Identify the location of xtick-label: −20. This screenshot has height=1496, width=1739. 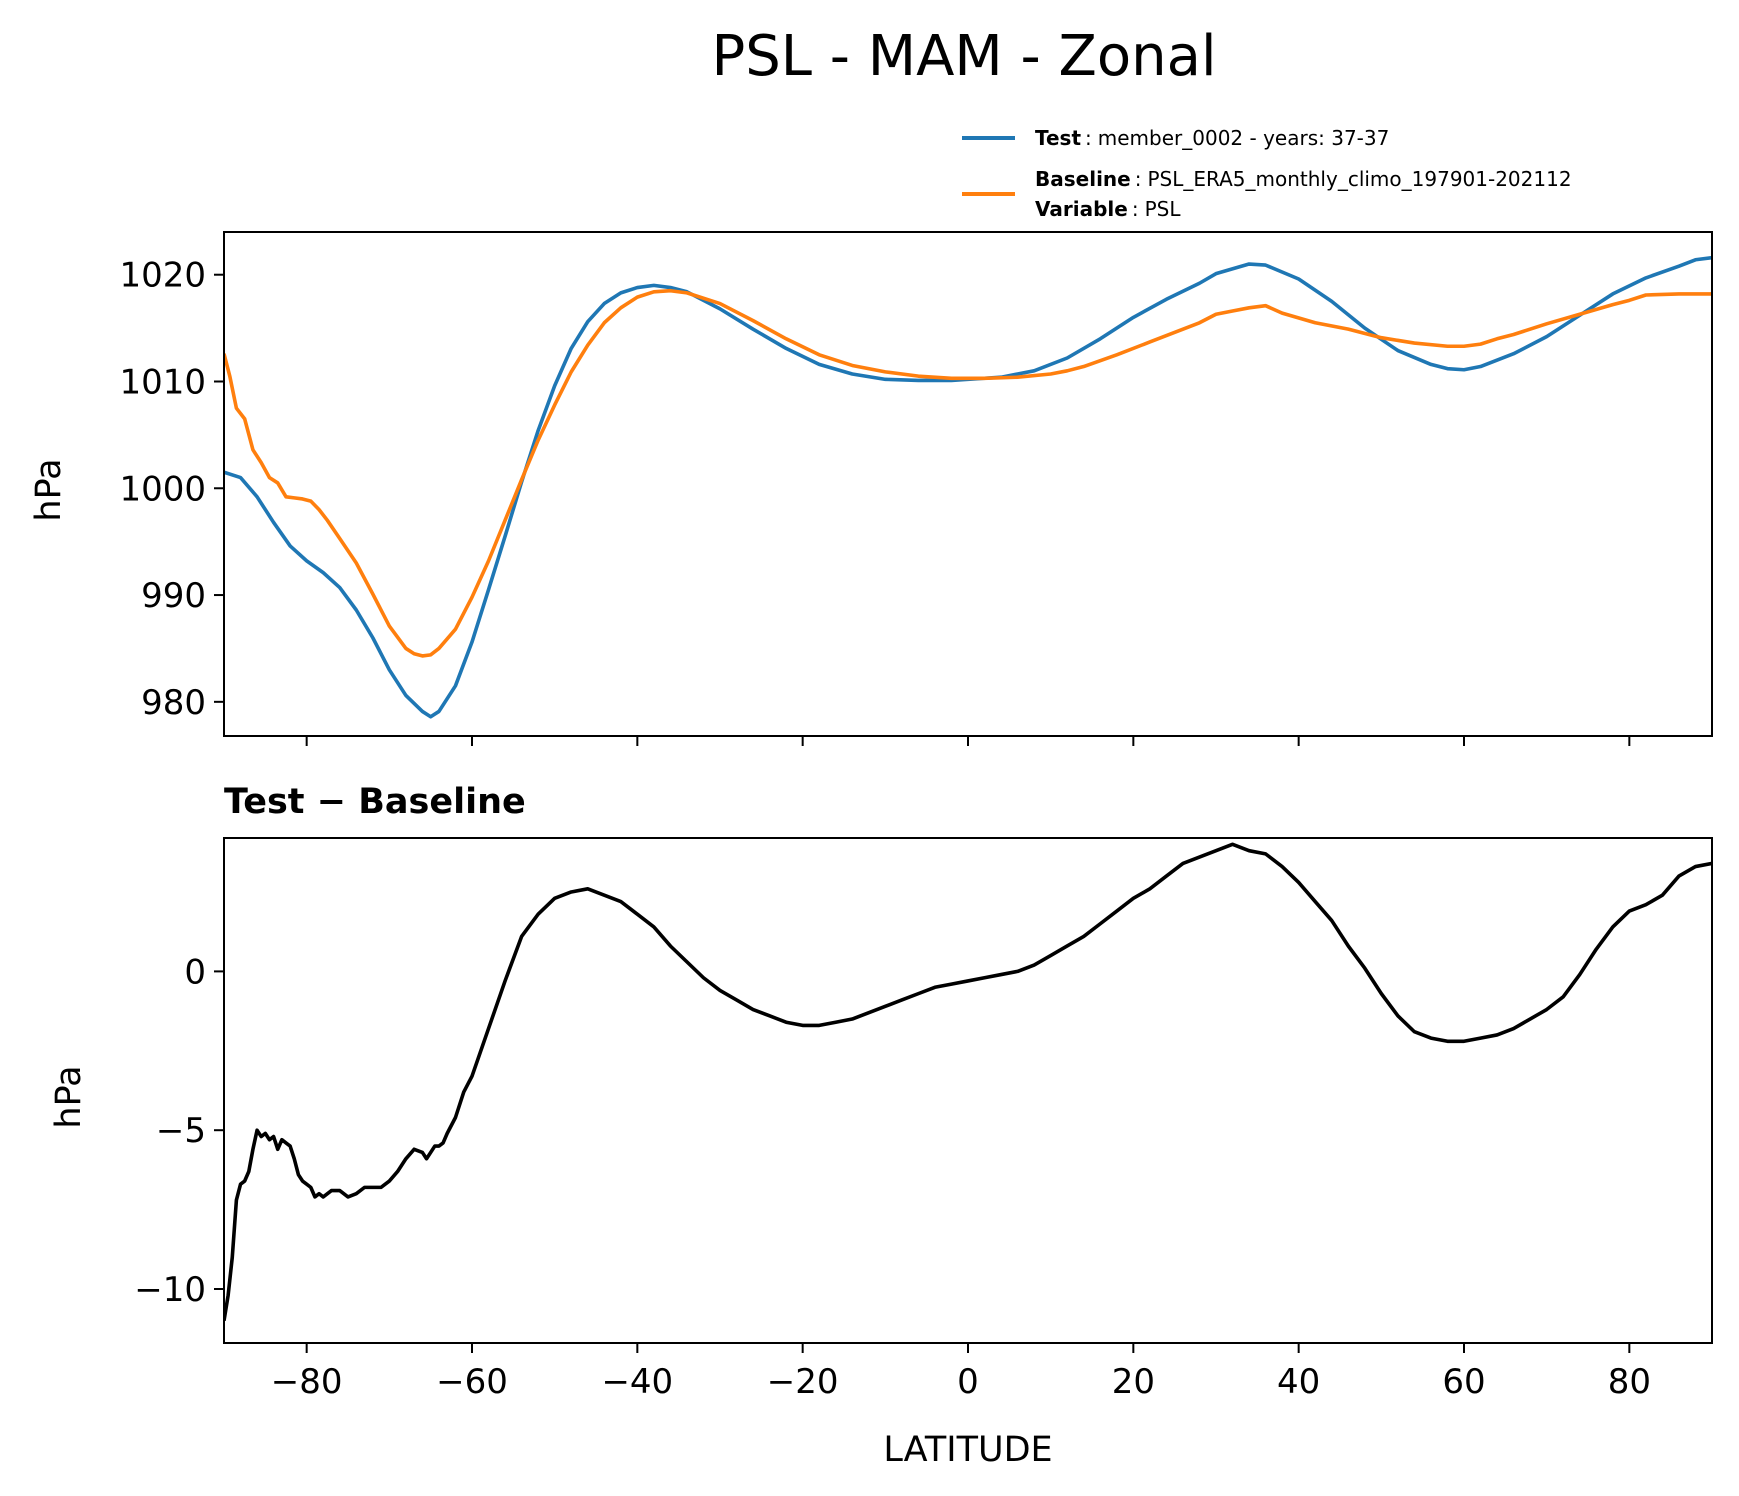
(803, 1382).